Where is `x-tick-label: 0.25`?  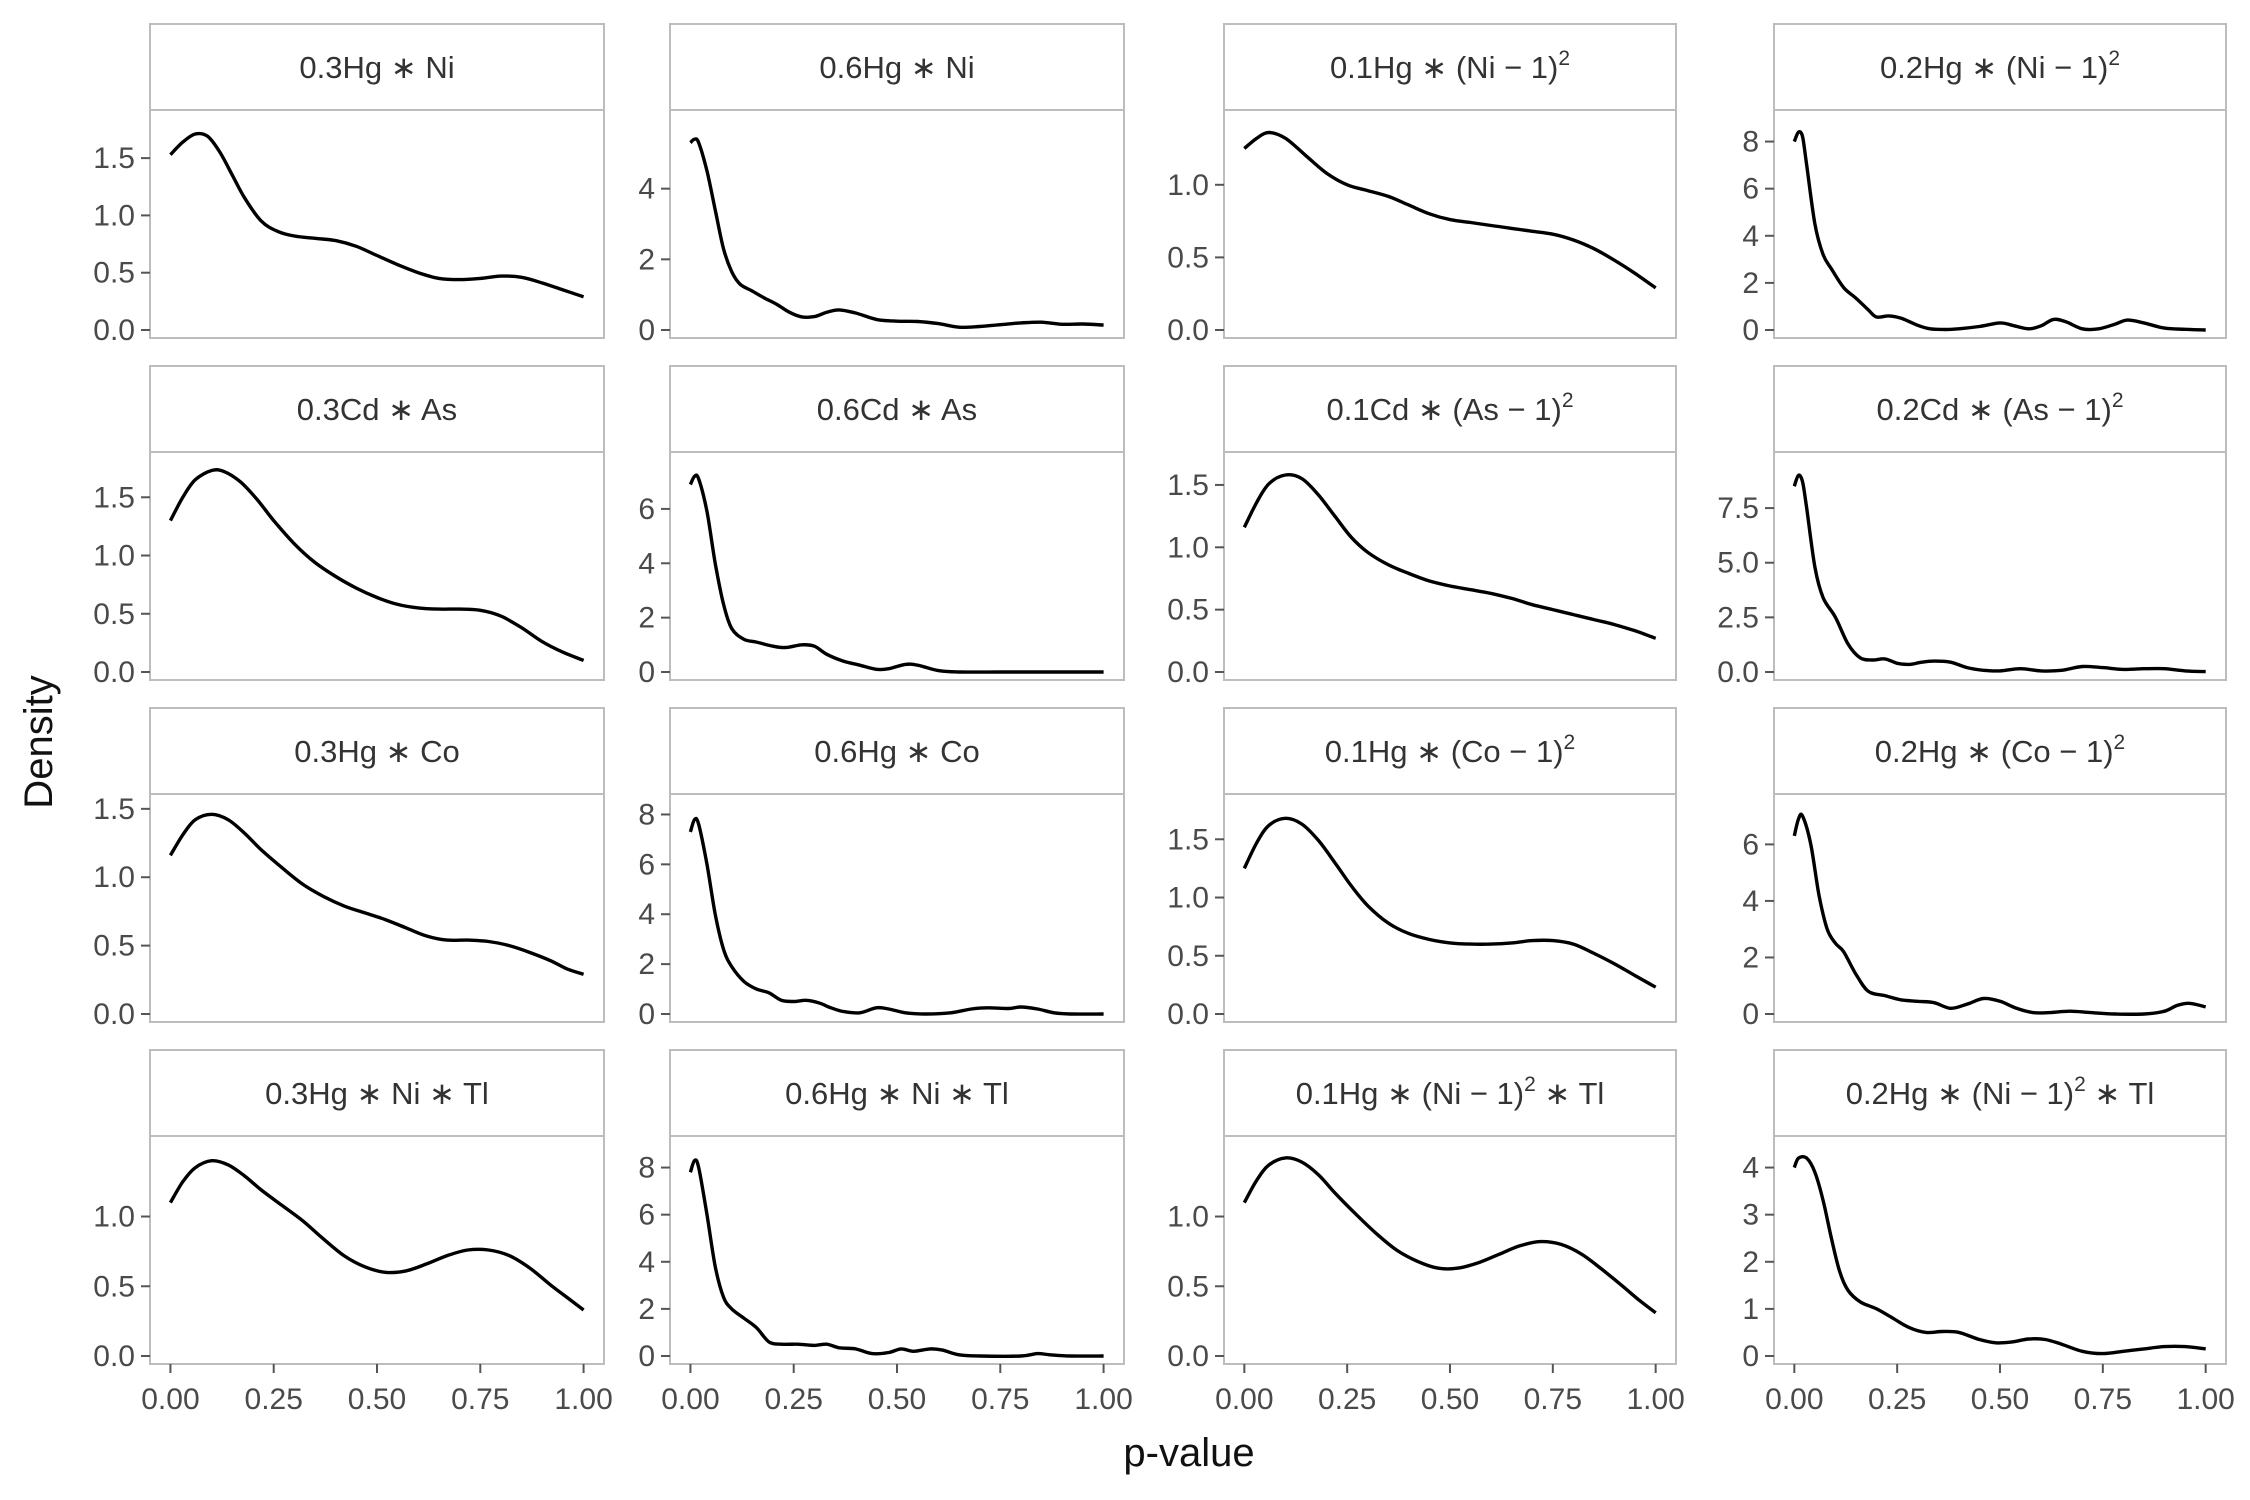
x-tick-label: 0.25 is located at coordinates (1347, 1399).